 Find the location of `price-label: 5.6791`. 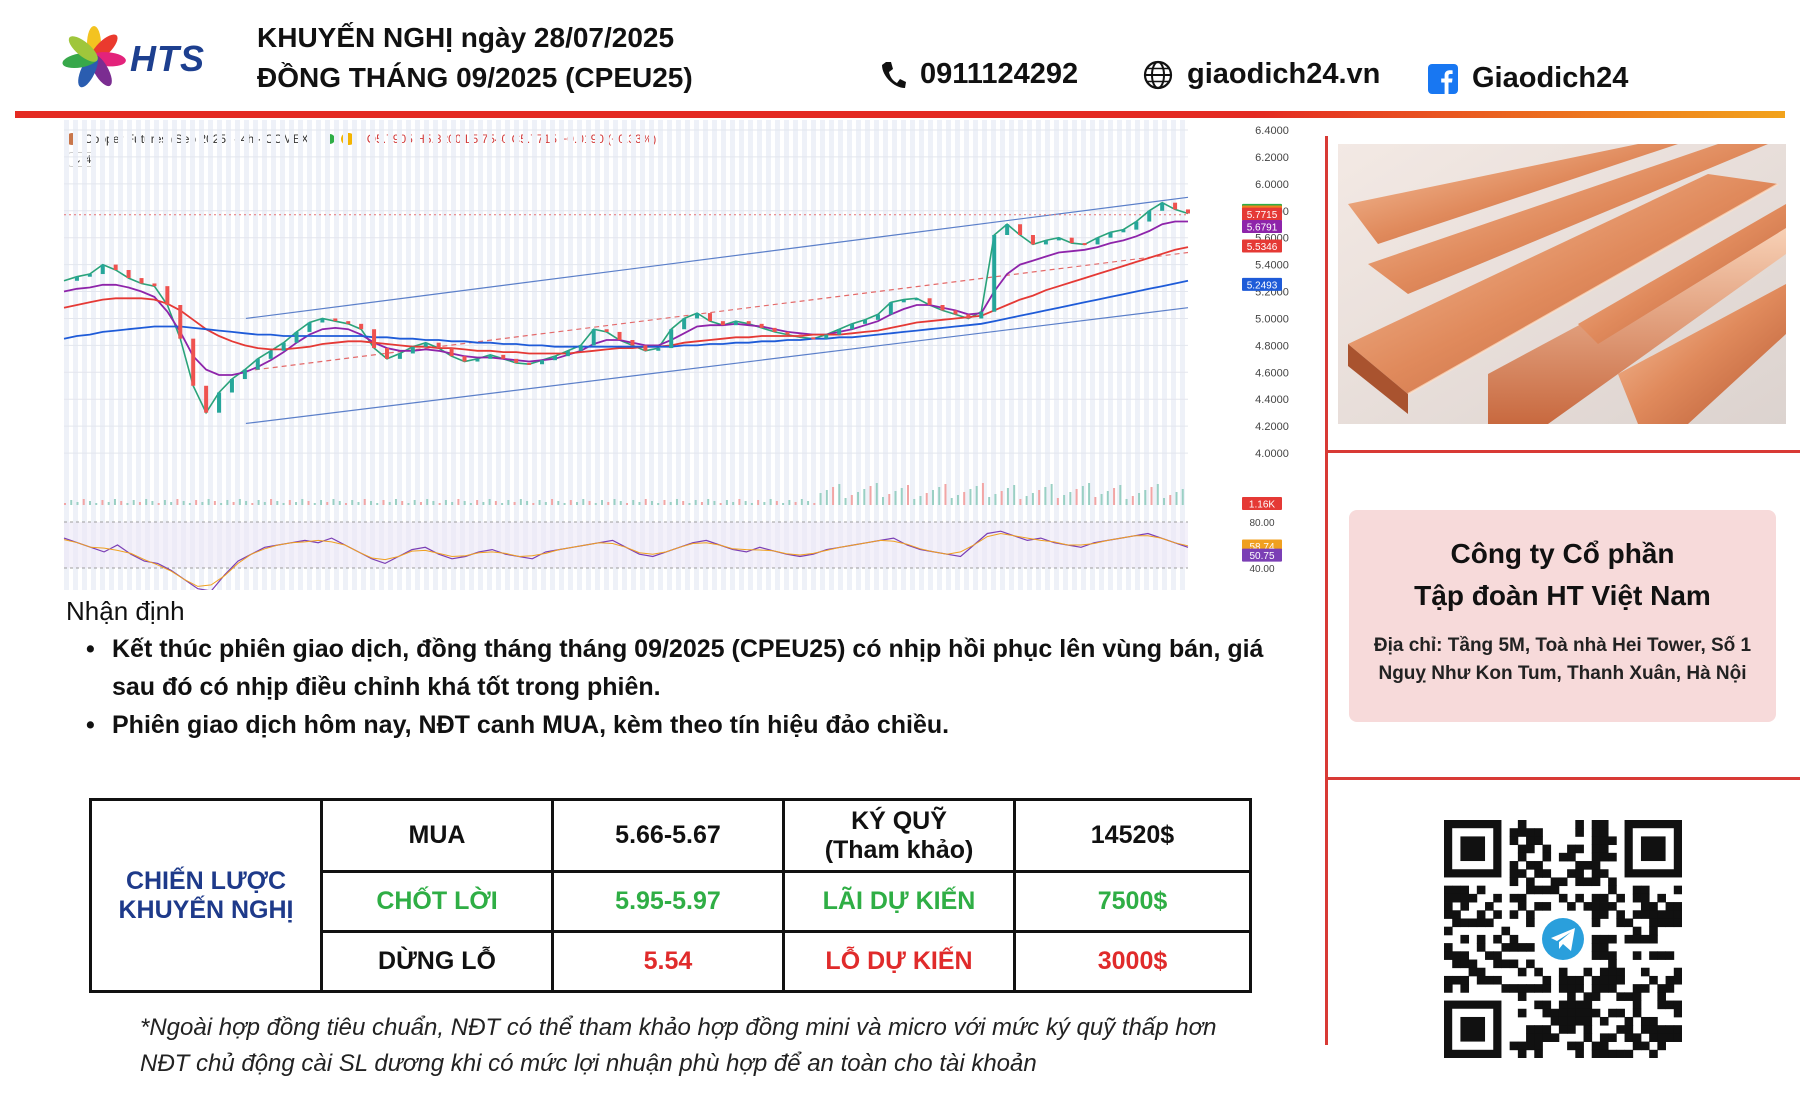

price-label: 5.6791 is located at coordinates (1262, 228).